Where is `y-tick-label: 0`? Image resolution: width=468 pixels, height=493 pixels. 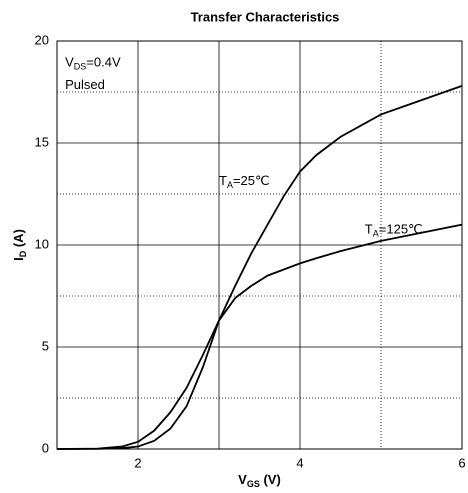 y-tick-label: 0 is located at coordinates (45, 447).